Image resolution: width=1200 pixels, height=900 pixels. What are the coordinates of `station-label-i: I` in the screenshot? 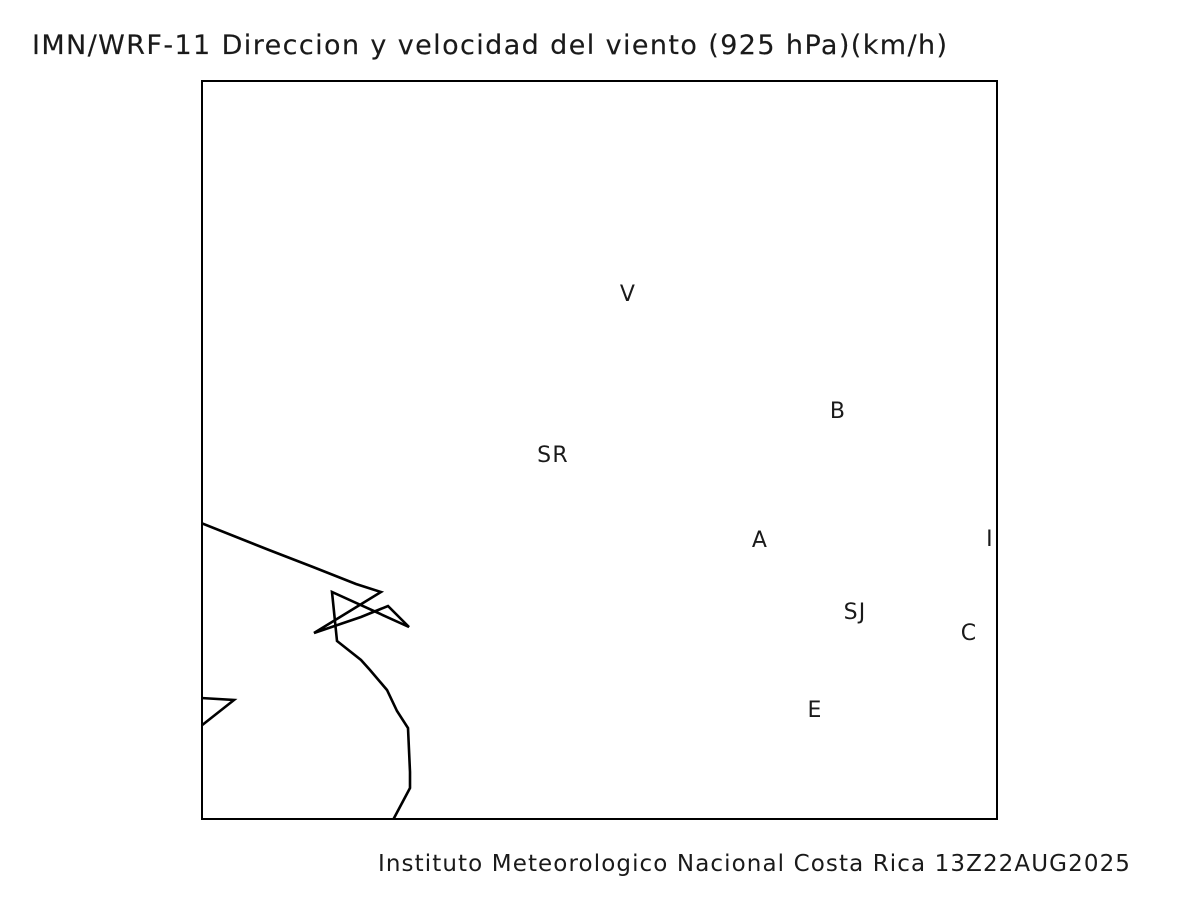 It's located at (990, 539).